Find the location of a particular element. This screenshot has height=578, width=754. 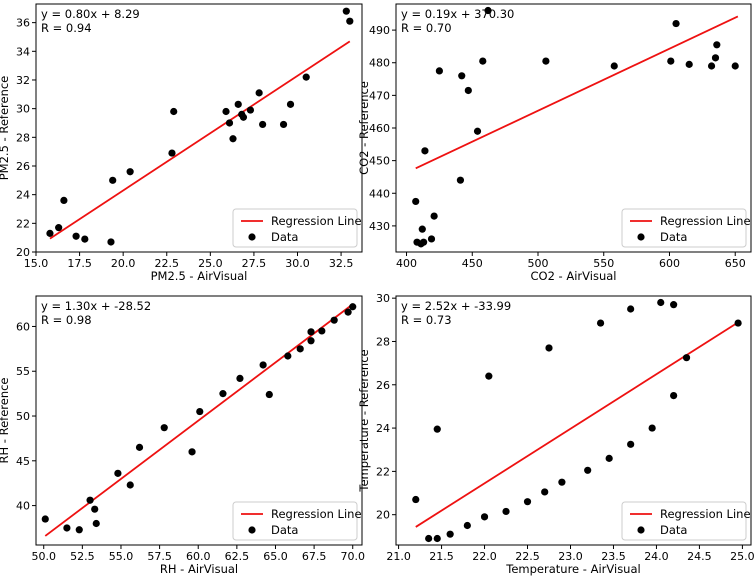

y-tick-label: 36 is located at coordinates (23, 23).